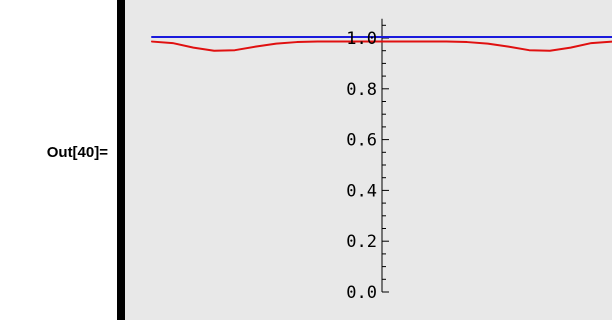 The height and width of the screenshot is (320, 612). I want to click on series-group, so click(381, 43).